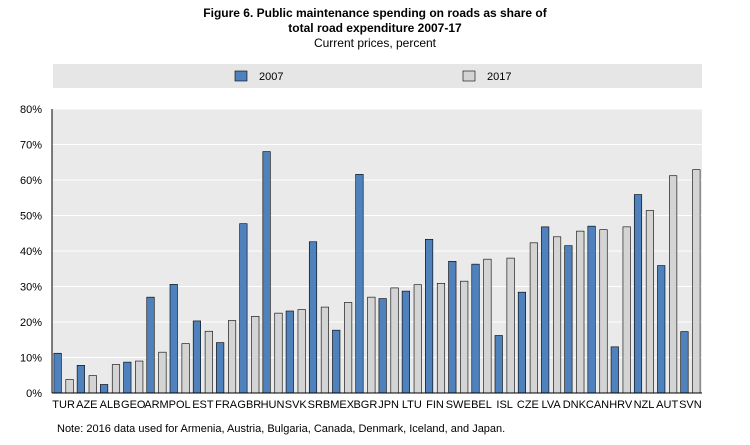 The width and height of the screenshot is (750, 445). What do you see at coordinates (31, 288) in the screenshot?
I see `y-tick-label: 30%` at bounding box center [31, 288].